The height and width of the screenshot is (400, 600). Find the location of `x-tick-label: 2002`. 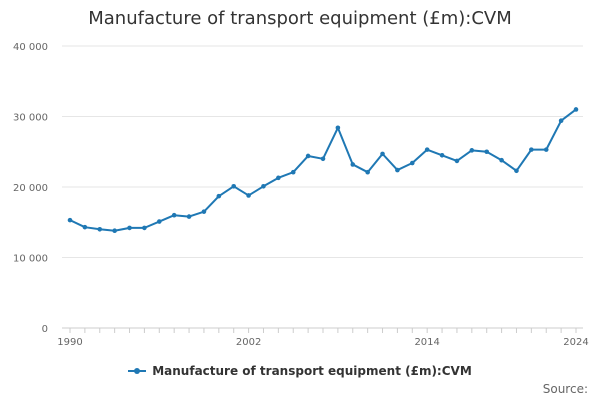

x-tick-label: 2002 is located at coordinates (248, 342).